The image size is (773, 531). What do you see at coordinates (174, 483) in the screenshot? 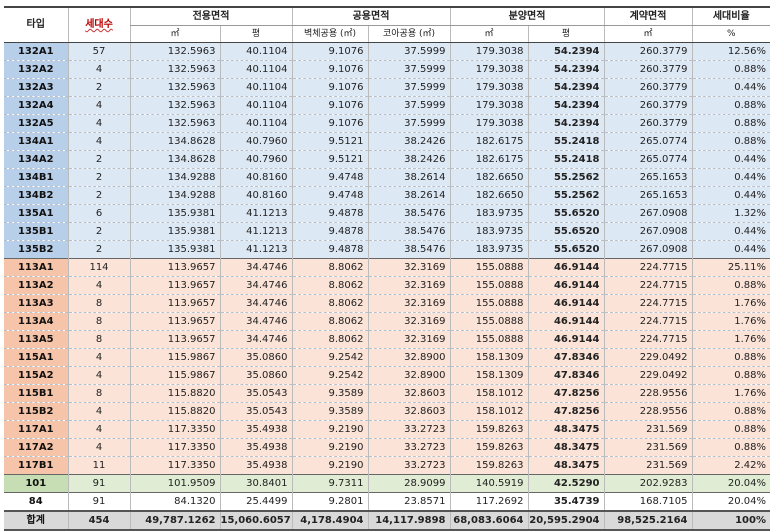
I see `cell-exclusive-m2: 101.9509` at bounding box center [174, 483].